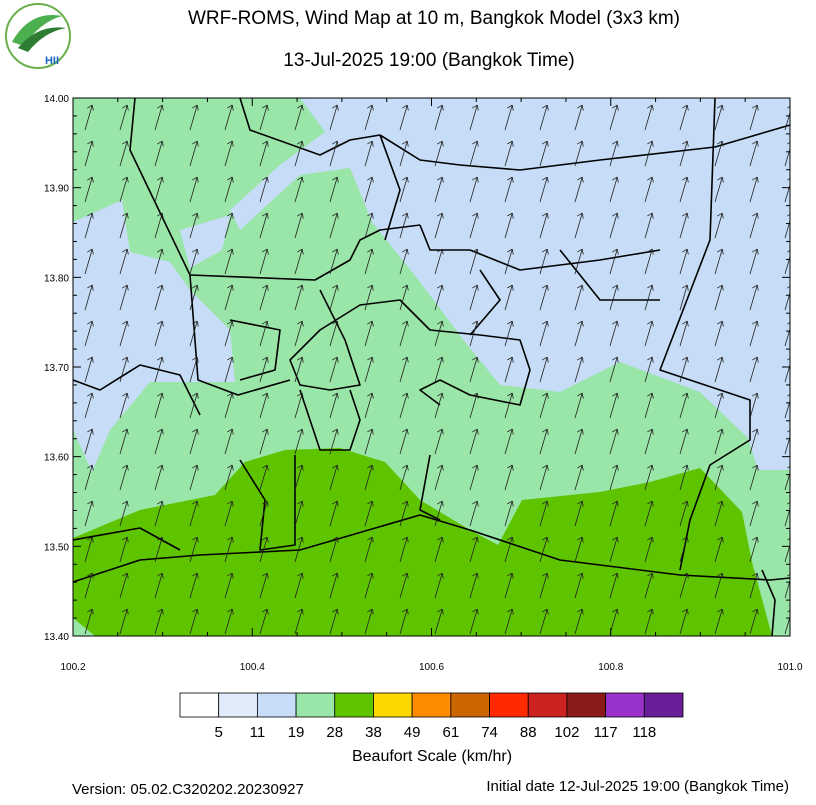 The image size is (816, 805). Describe the element at coordinates (451, 732) in the screenshot. I see `legend-label: 61` at that location.